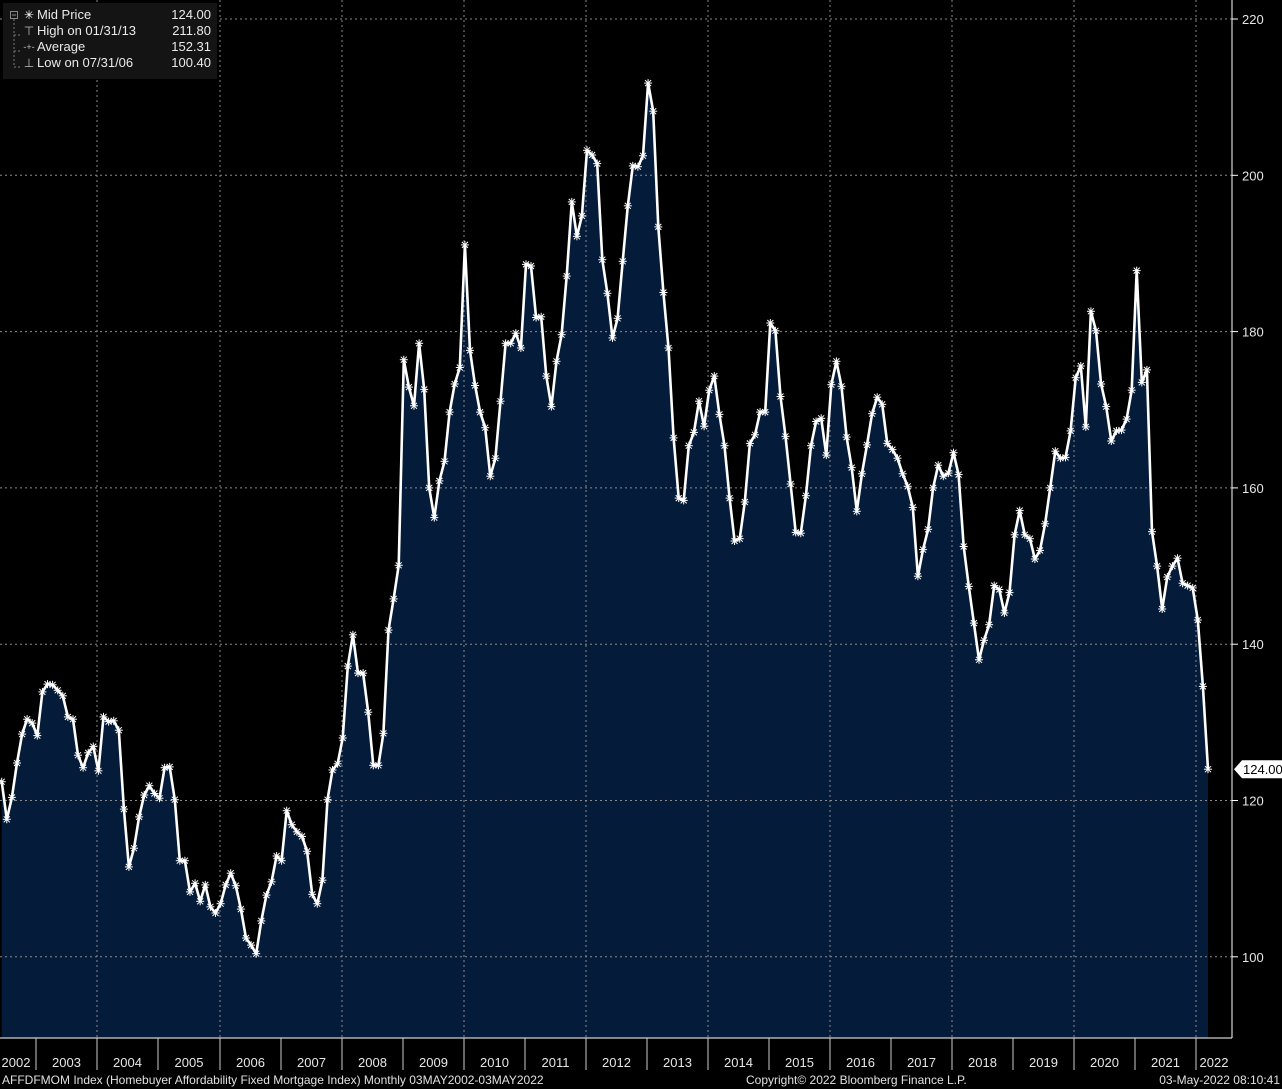  What do you see at coordinates (1253, 332) in the screenshot?
I see `y-tick-label: 180` at bounding box center [1253, 332].